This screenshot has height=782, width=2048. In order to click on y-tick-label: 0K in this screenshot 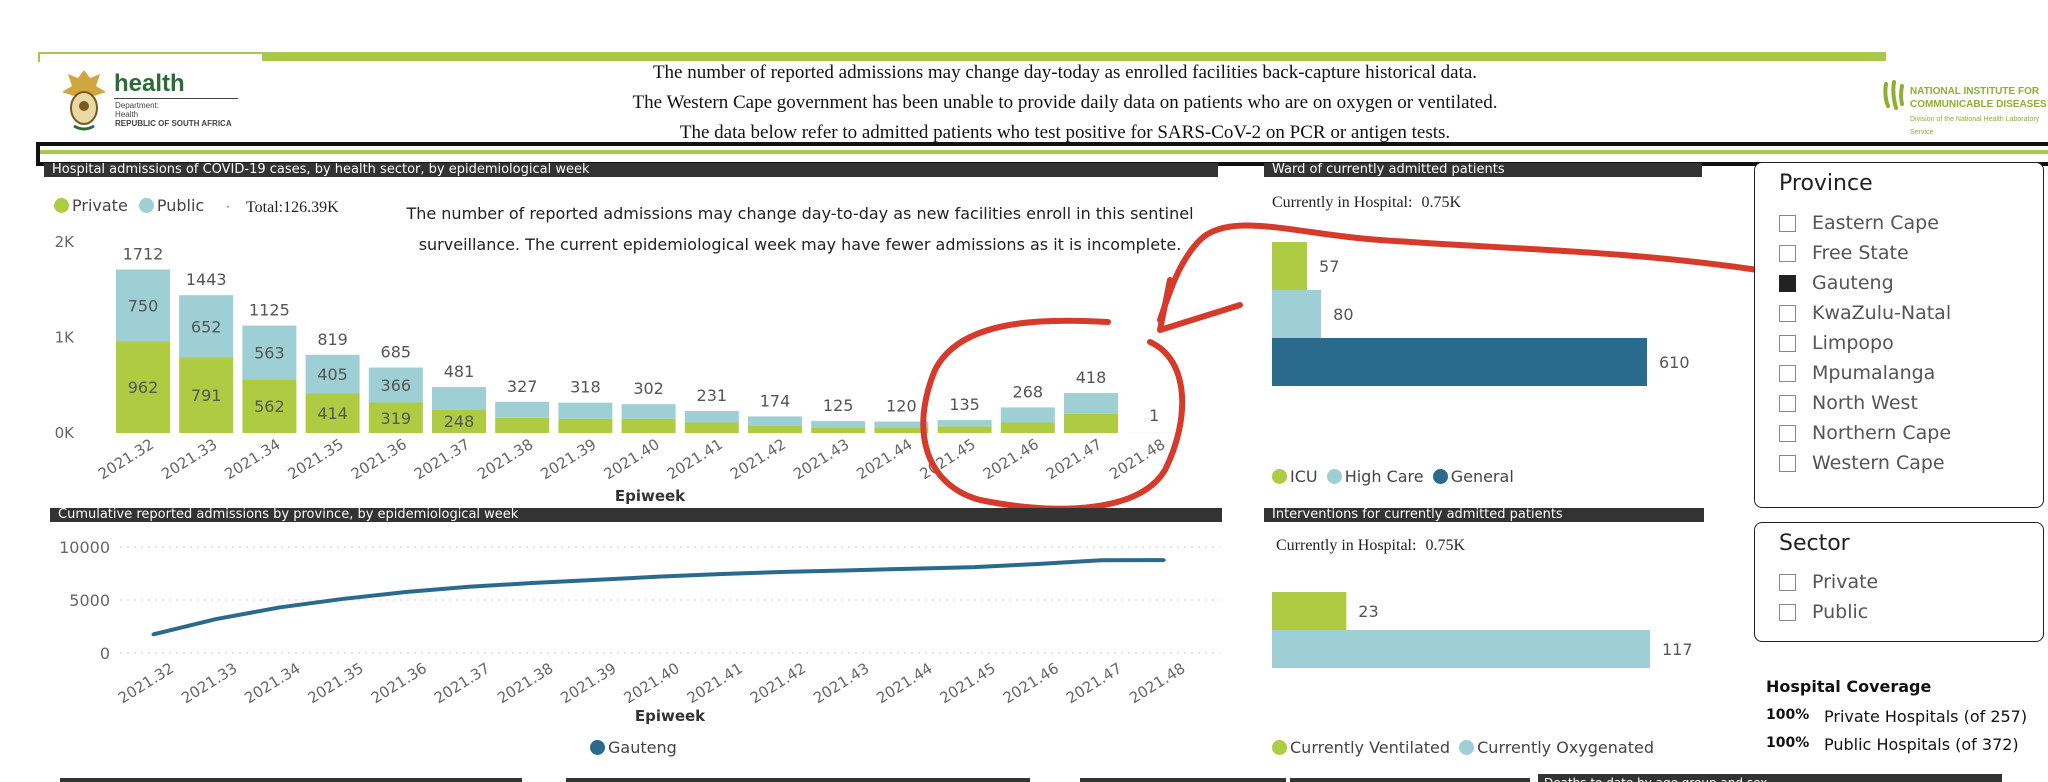, I will do `click(65, 433)`.